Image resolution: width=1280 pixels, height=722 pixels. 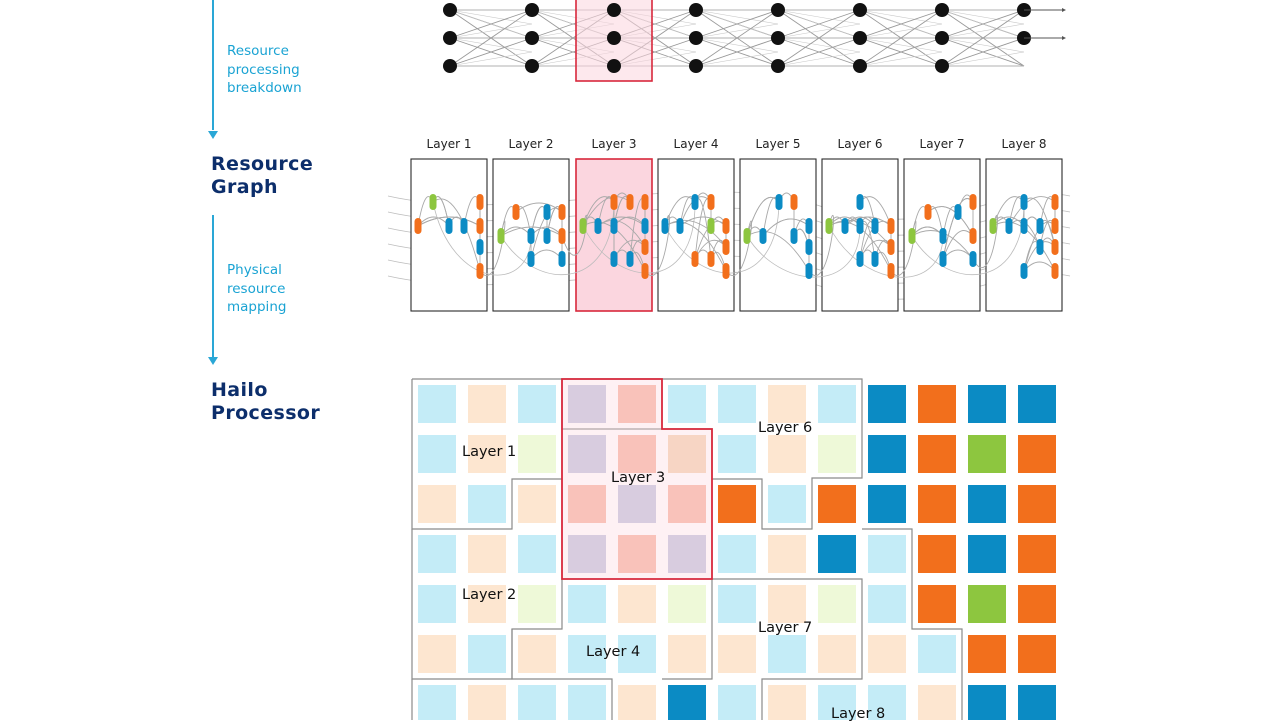 I want to click on flow-step-processing-breakdown: Resource processing breakdown, so click(x=264, y=69).